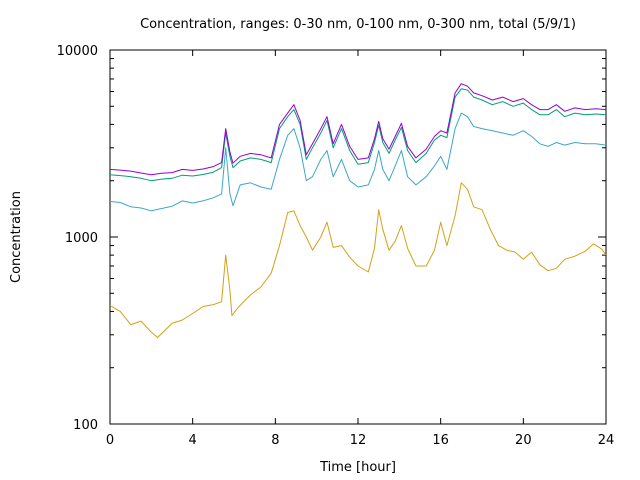  What do you see at coordinates (16, 237) in the screenshot?
I see `y-axis-label: Concentration` at bounding box center [16, 237].